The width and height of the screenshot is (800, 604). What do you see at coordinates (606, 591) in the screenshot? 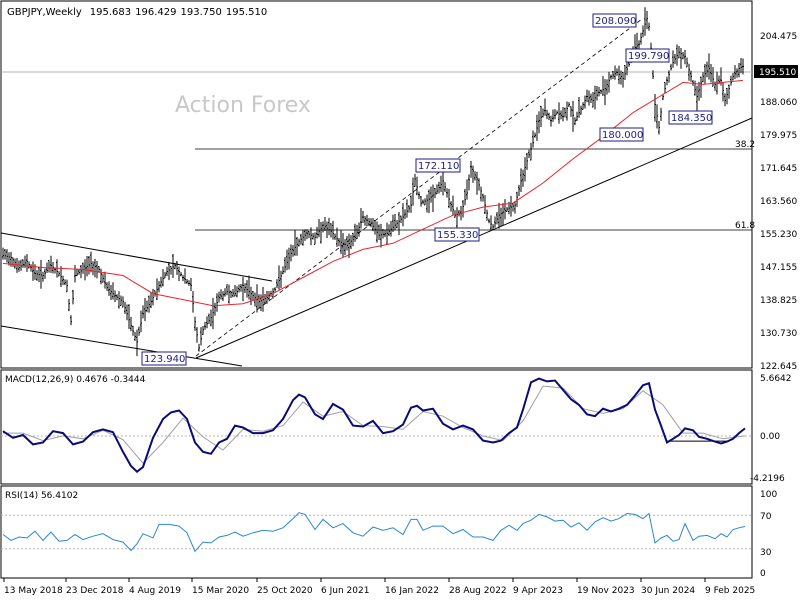
I see `x-tick-label: 19 Nov 2023` at bounding box center [606, 591].